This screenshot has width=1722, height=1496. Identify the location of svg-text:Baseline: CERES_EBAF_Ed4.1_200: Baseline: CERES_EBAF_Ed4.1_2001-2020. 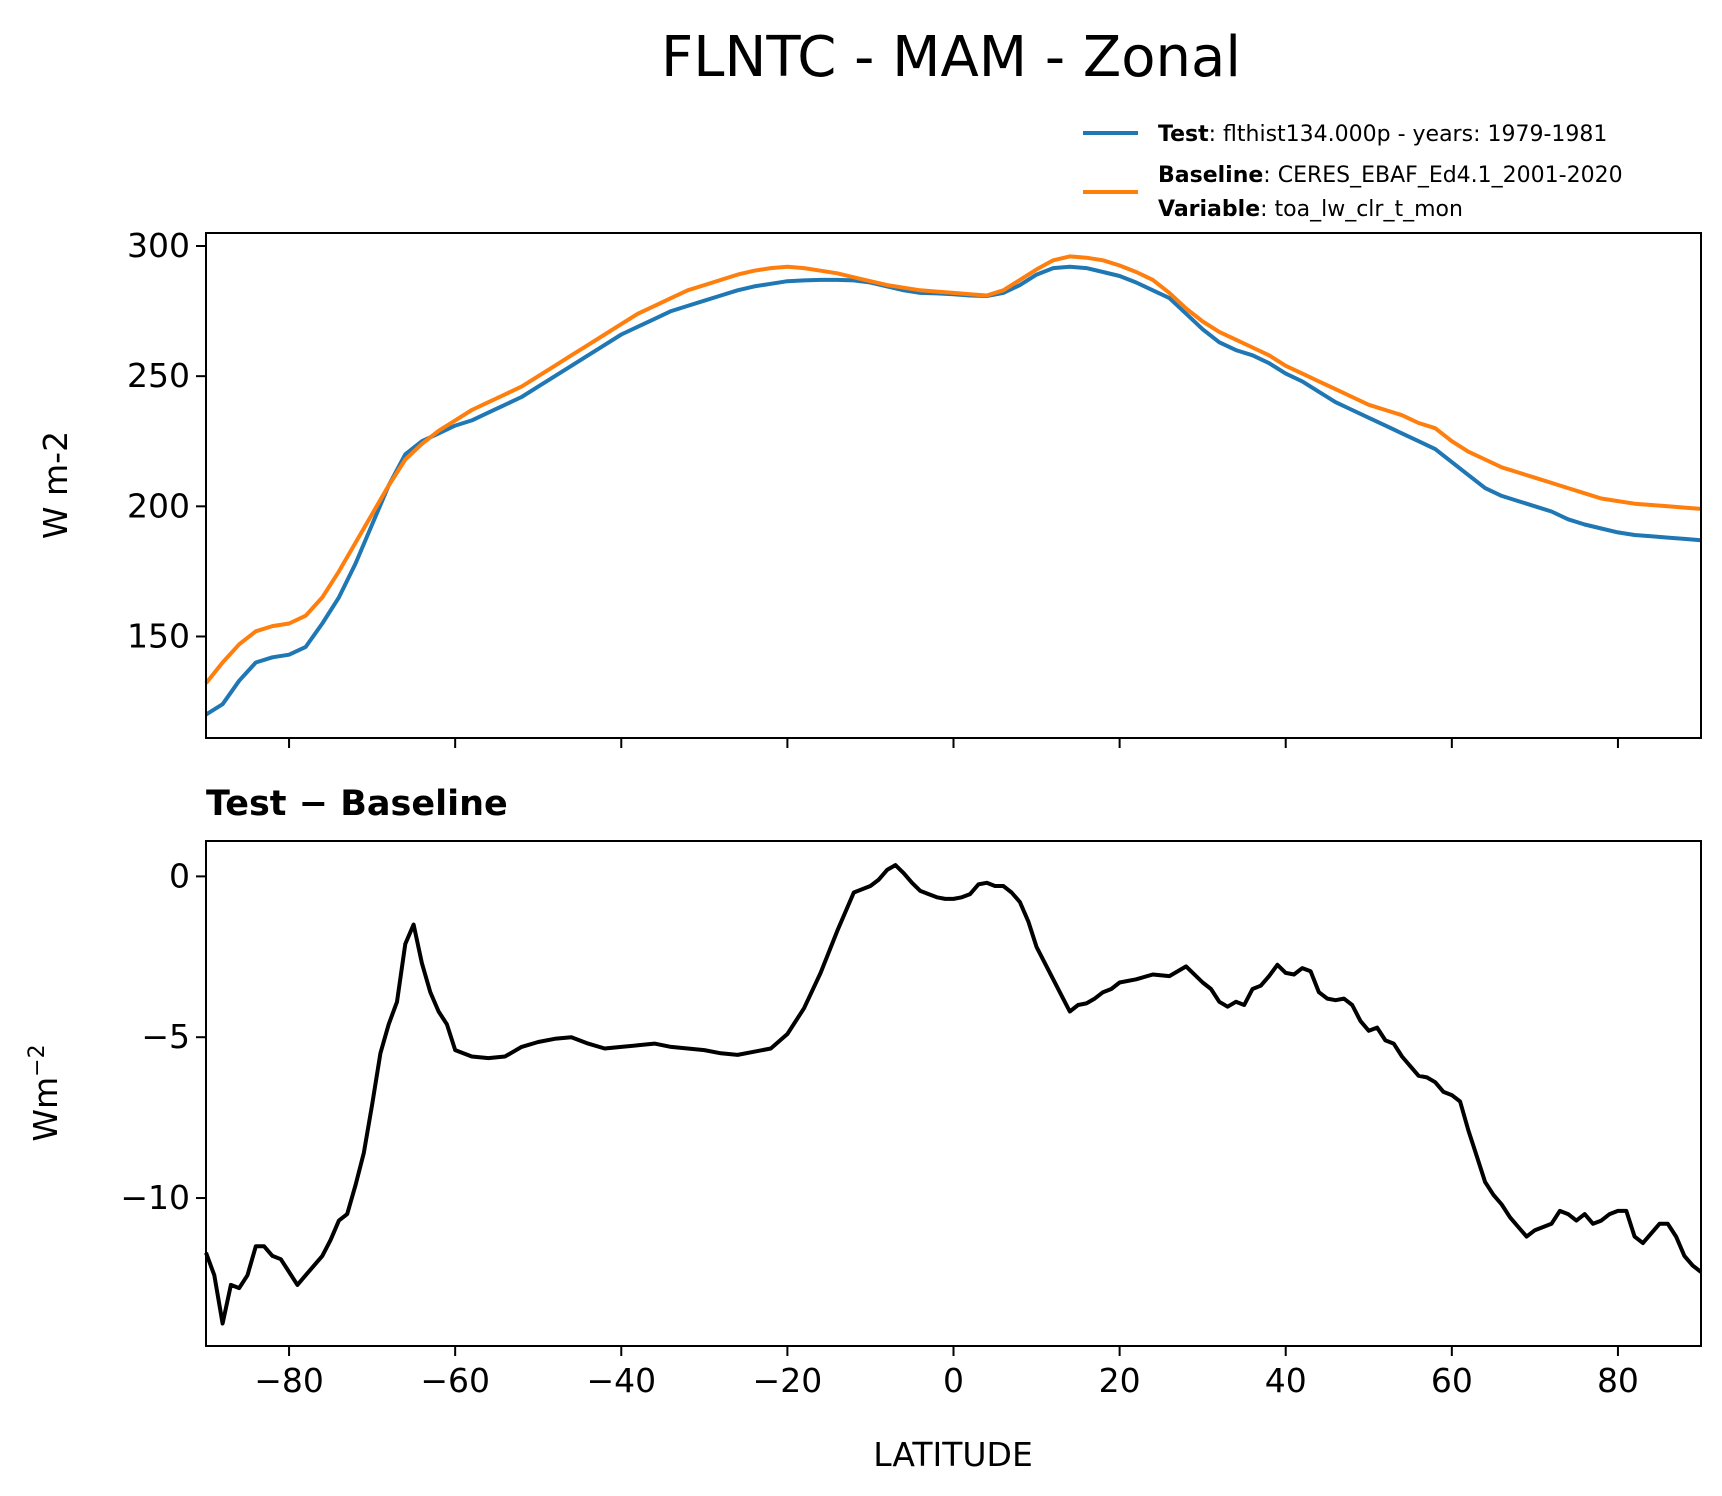
(1390, 175).